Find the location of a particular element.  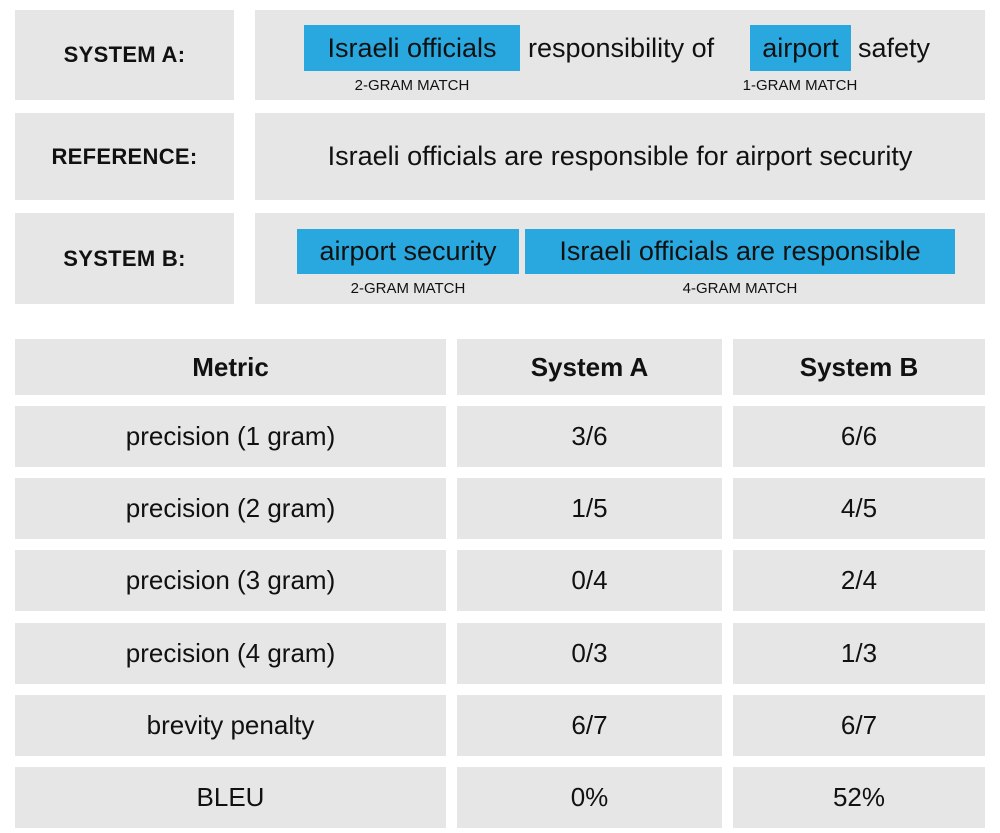

table-cell-metric: precision (1 gram) is located at coordinates (230, 436).